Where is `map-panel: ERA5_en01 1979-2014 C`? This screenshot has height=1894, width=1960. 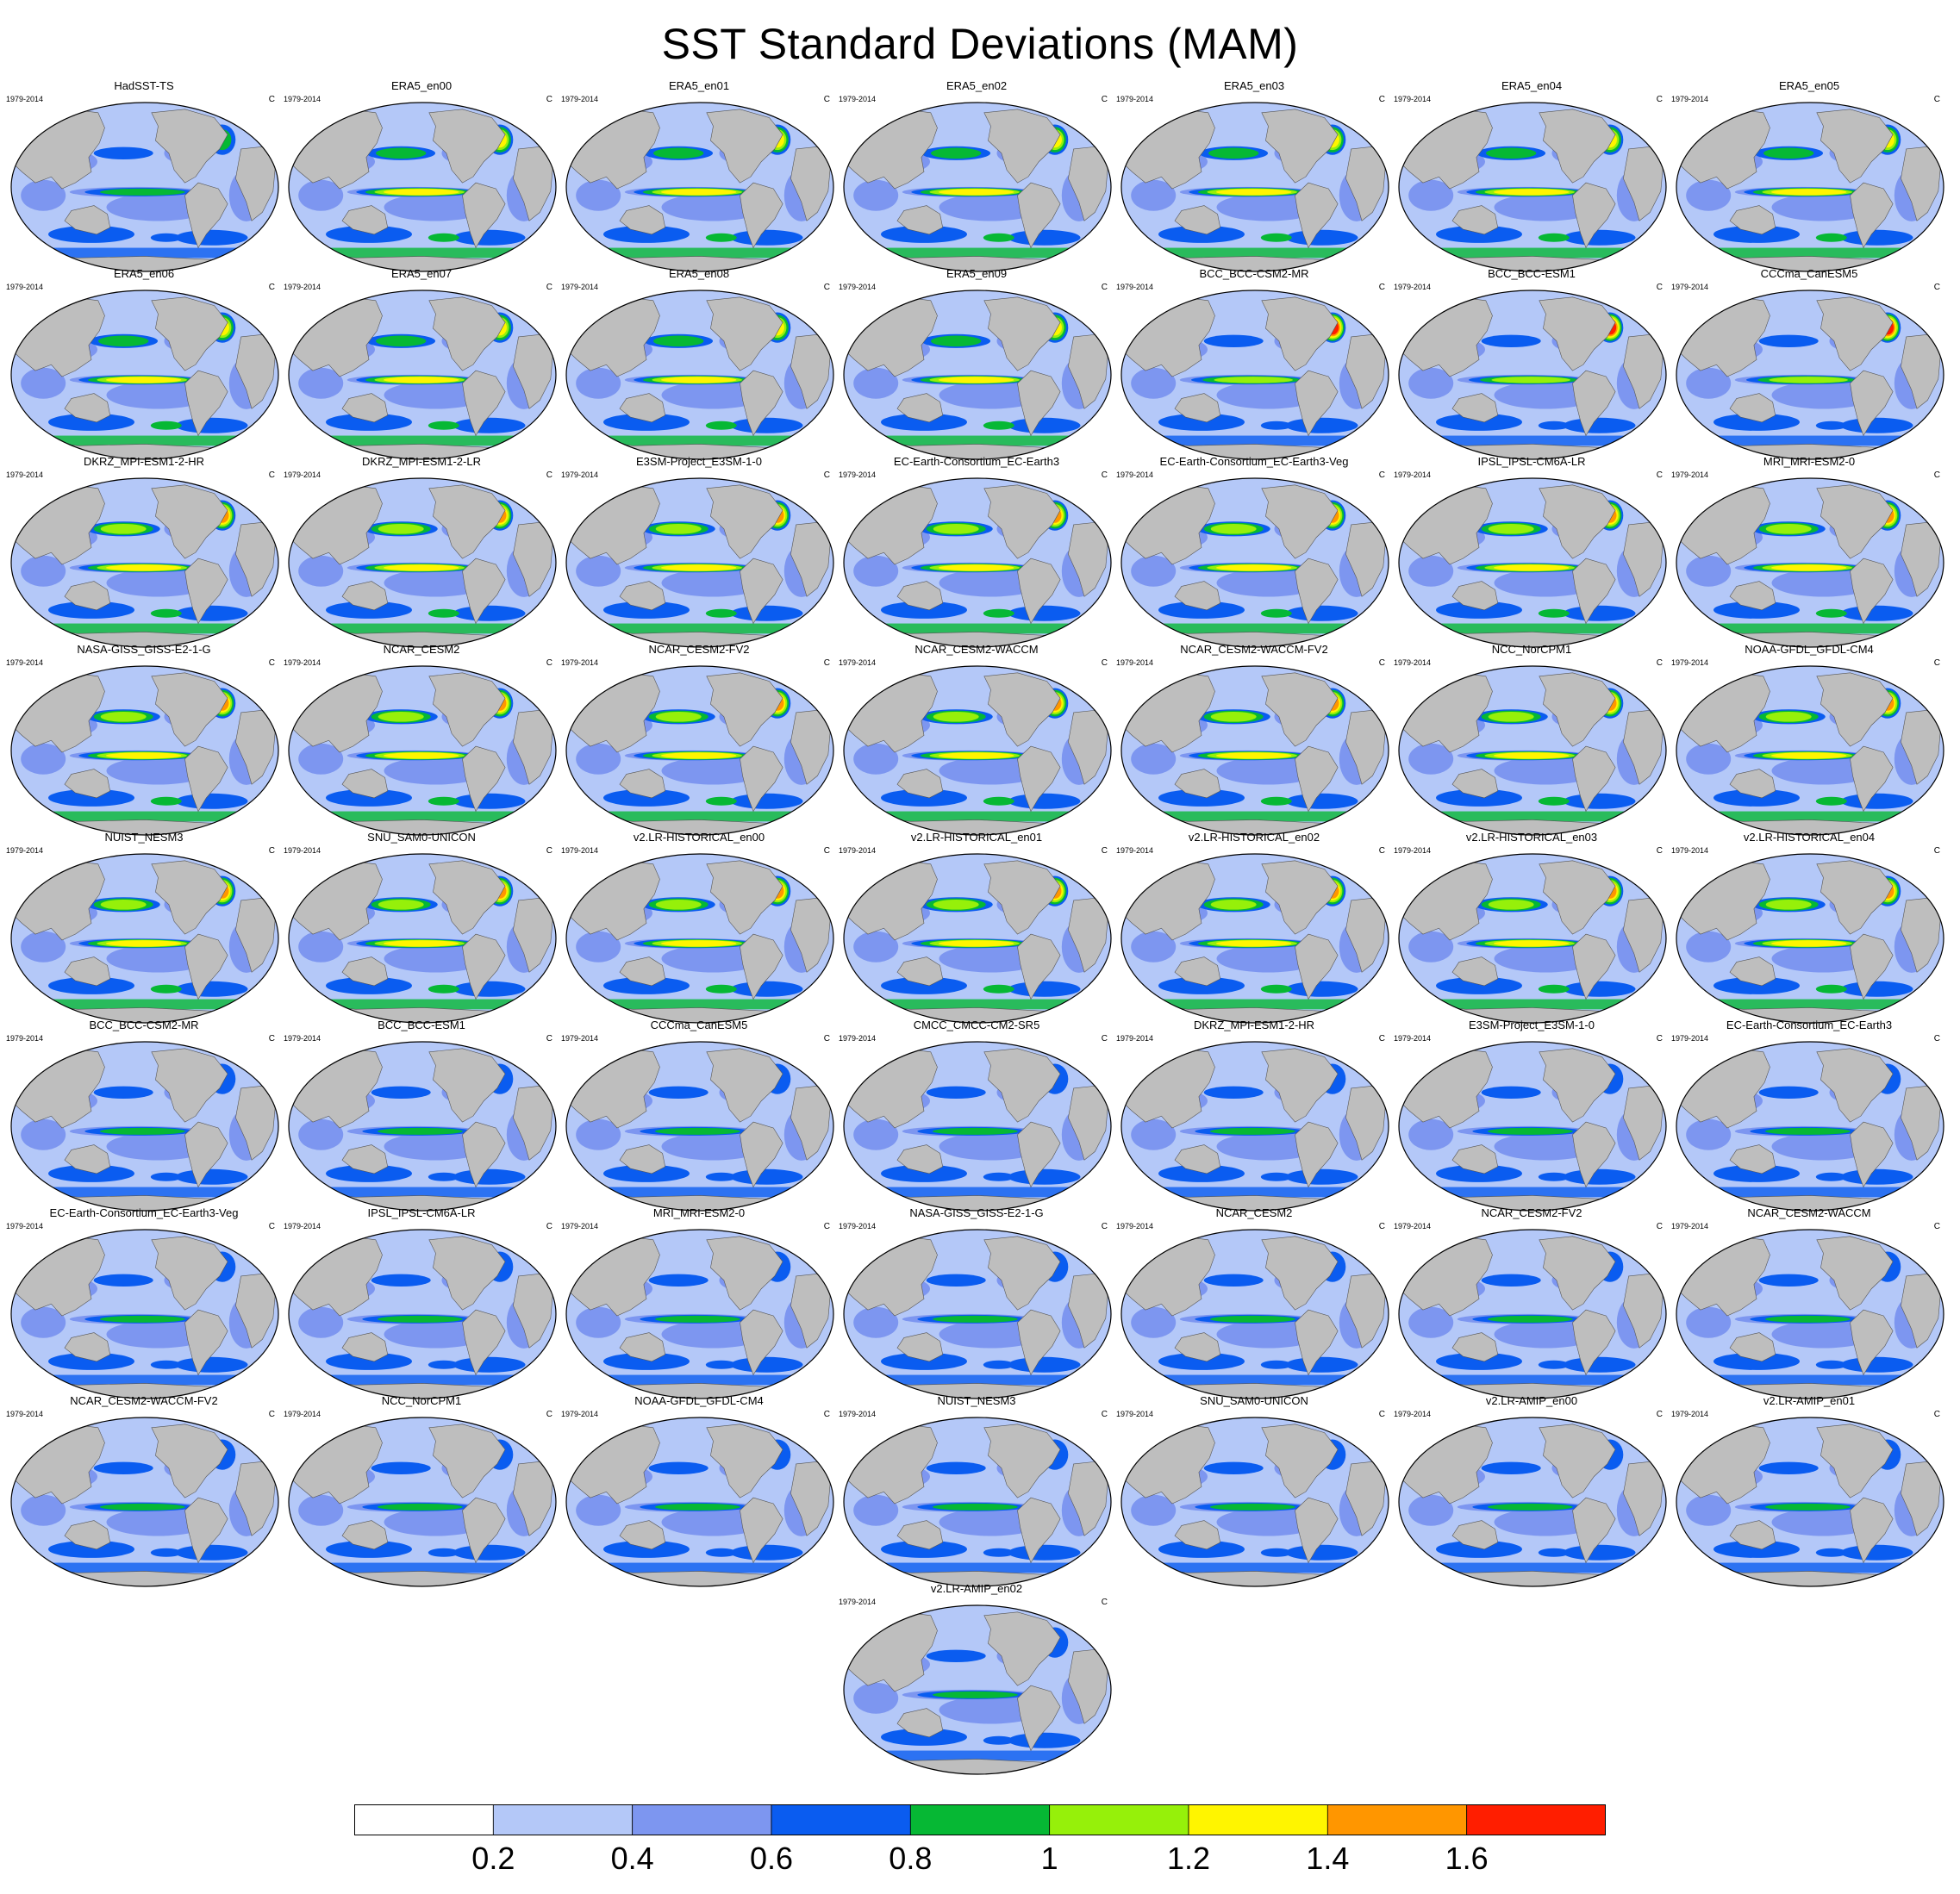
map-panel: ERA5_en01 1979-2014 C is located at coordinates (699, 175).